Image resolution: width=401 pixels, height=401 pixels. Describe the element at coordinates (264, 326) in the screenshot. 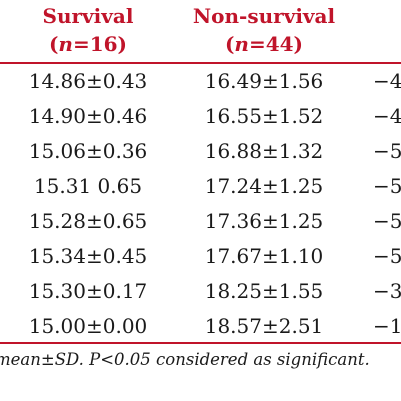

I see `cell-non-survival: 18.57±2.51` at that location.